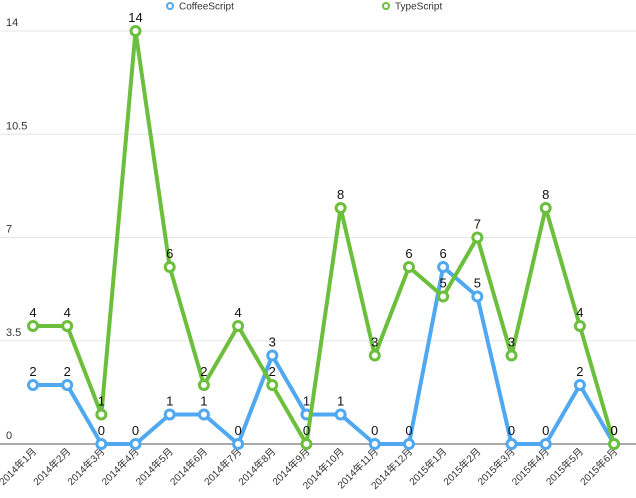  I want to click on legend: CoffeeScript TypeScript, so click(304, 7).